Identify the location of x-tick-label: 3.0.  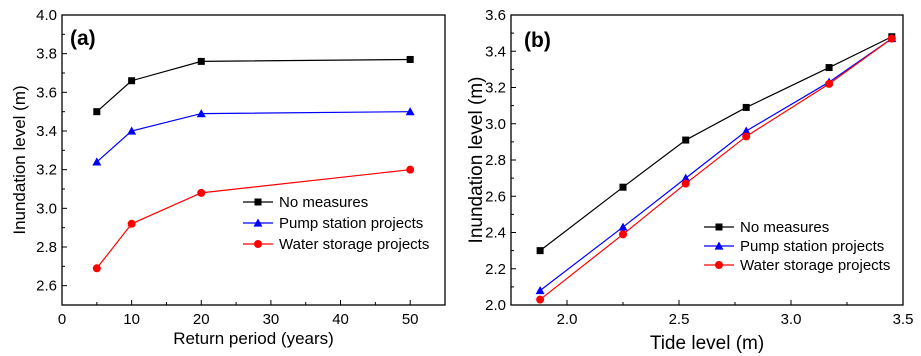
(791, 319).